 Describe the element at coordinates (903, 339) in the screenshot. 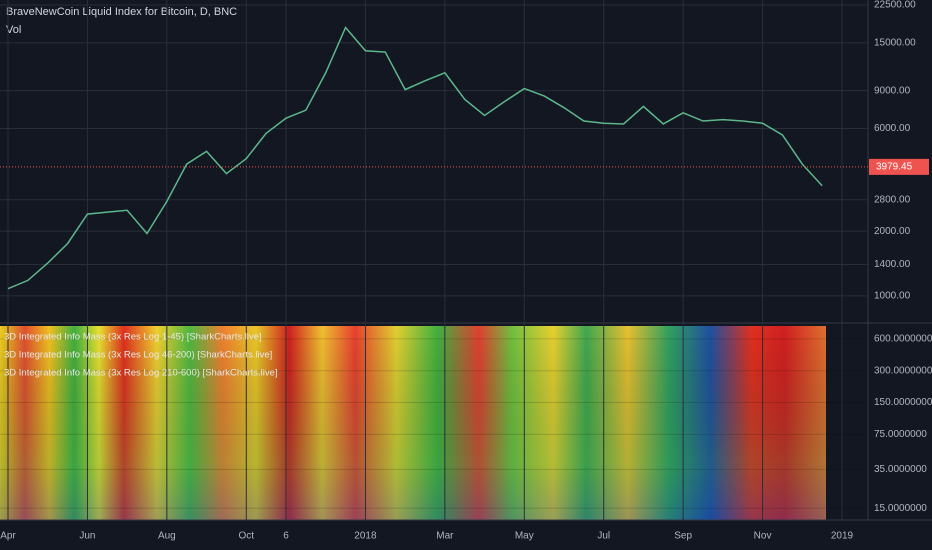

I see `y-tick-label: 600.0000000` at that location.